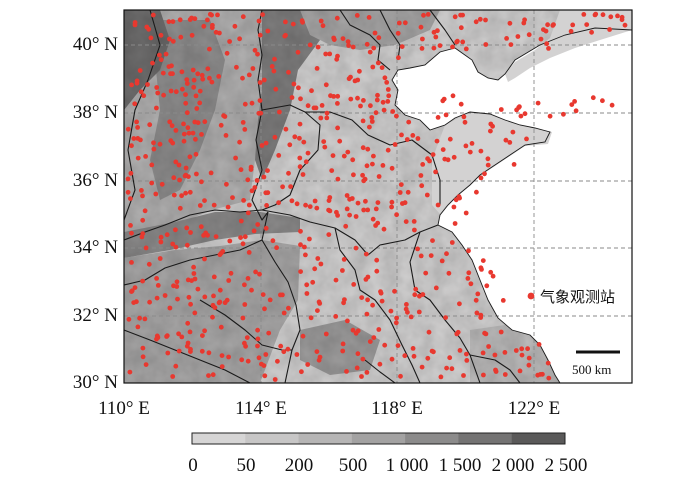 This screenshot has height=493, width=693. I want to click on colorbar, so click(379, 438).